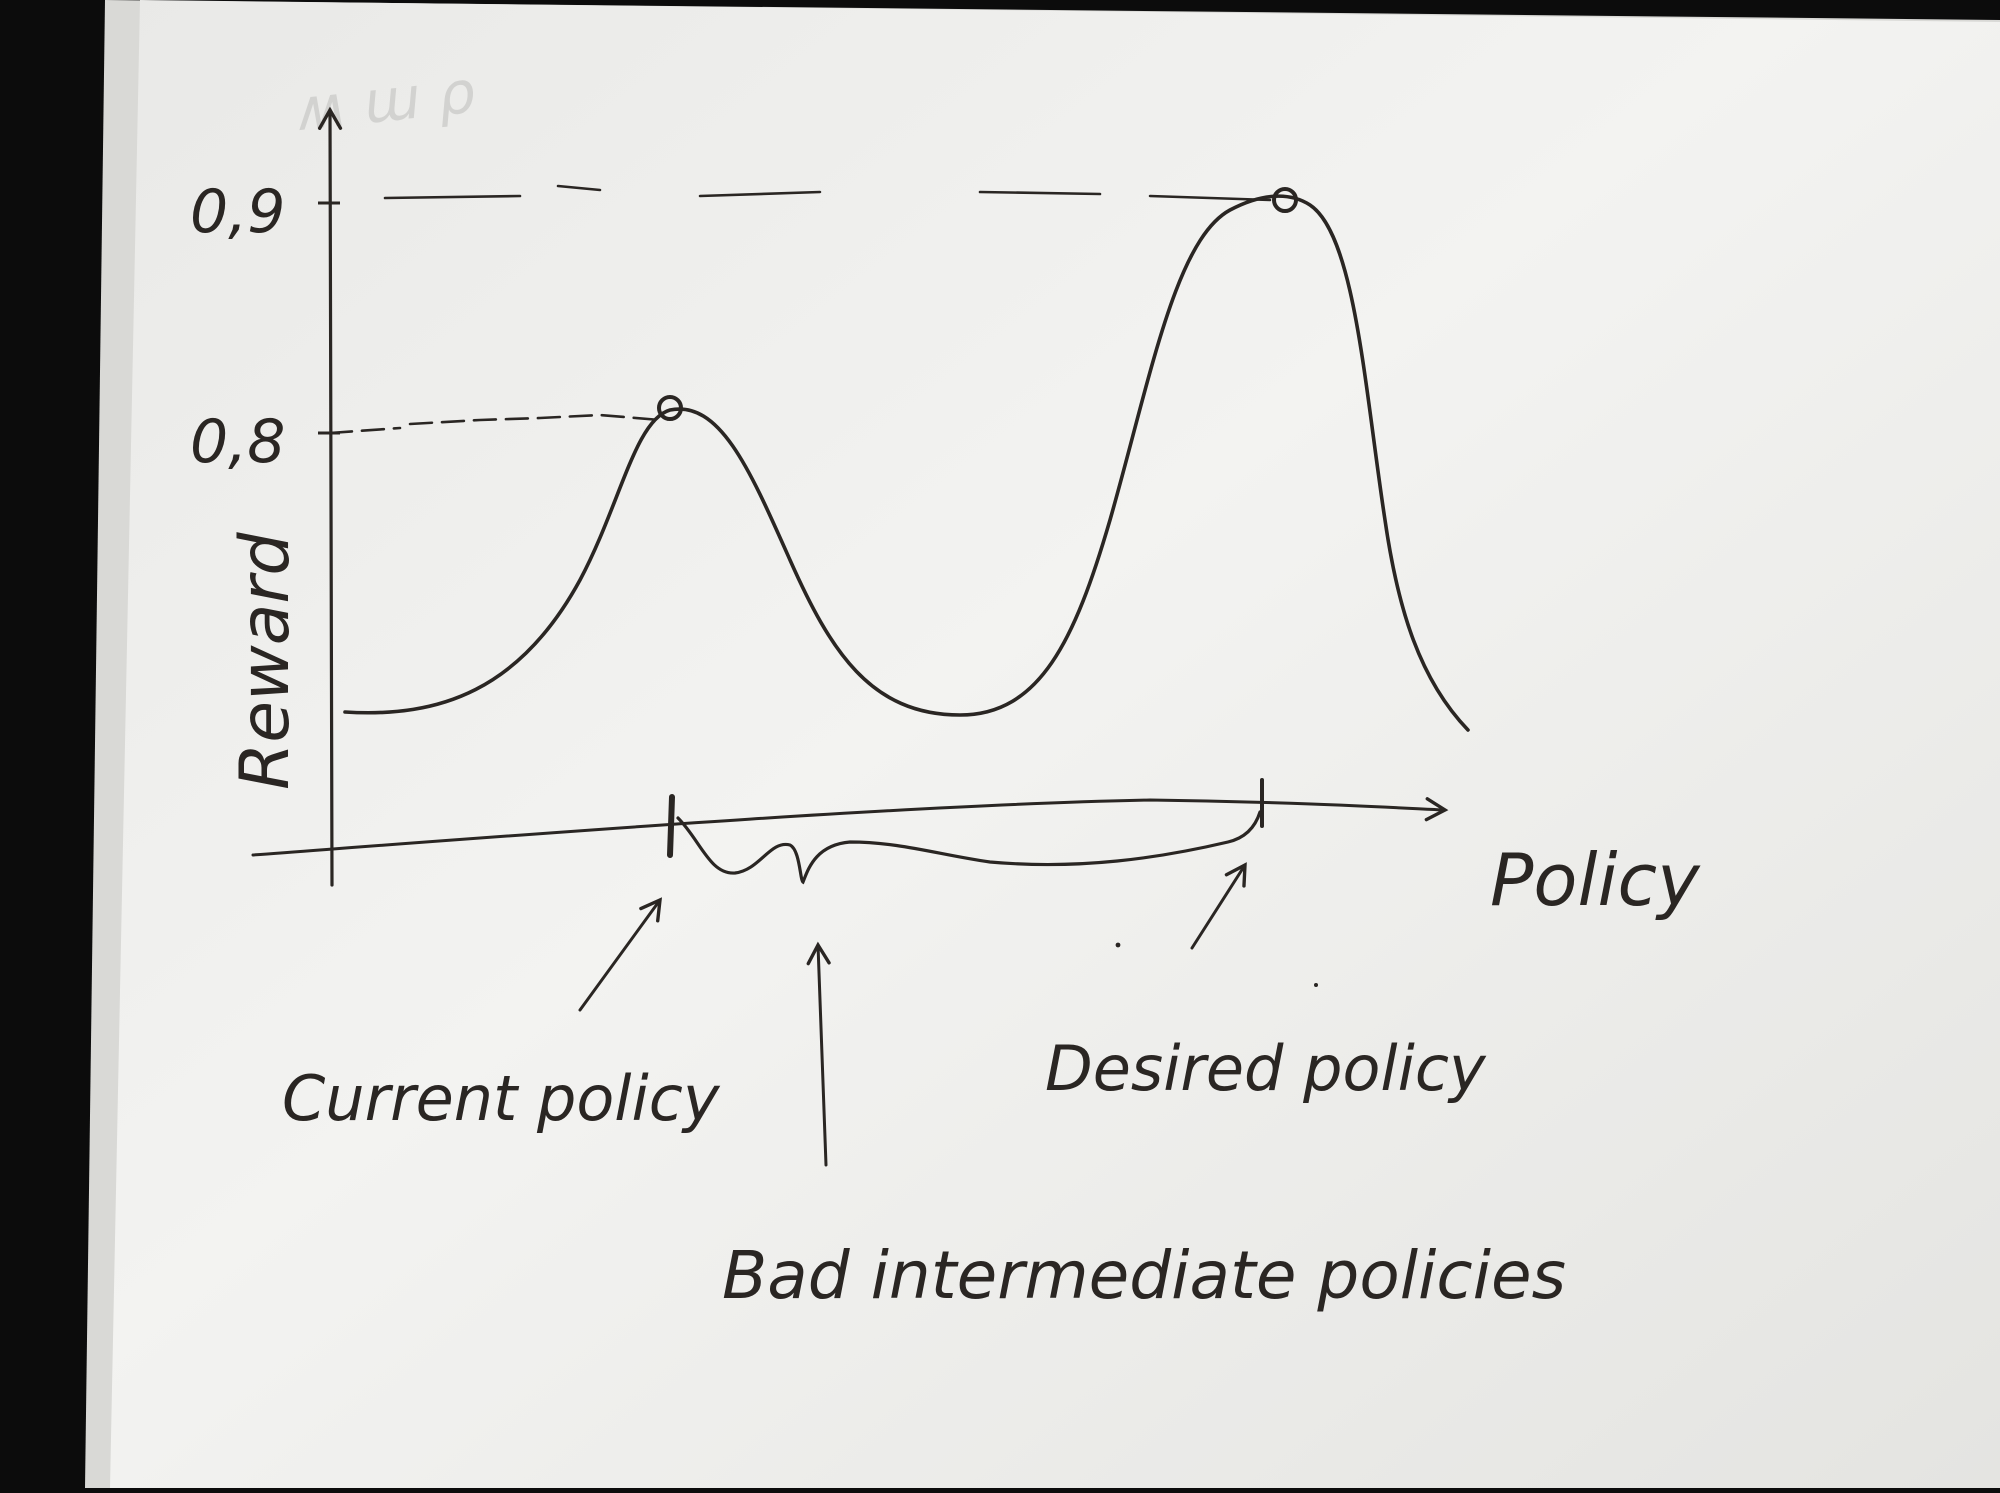 The width and height of the screenshot is (2000, 1493). I want to click on current-policy-arrow, so click(620, 954).